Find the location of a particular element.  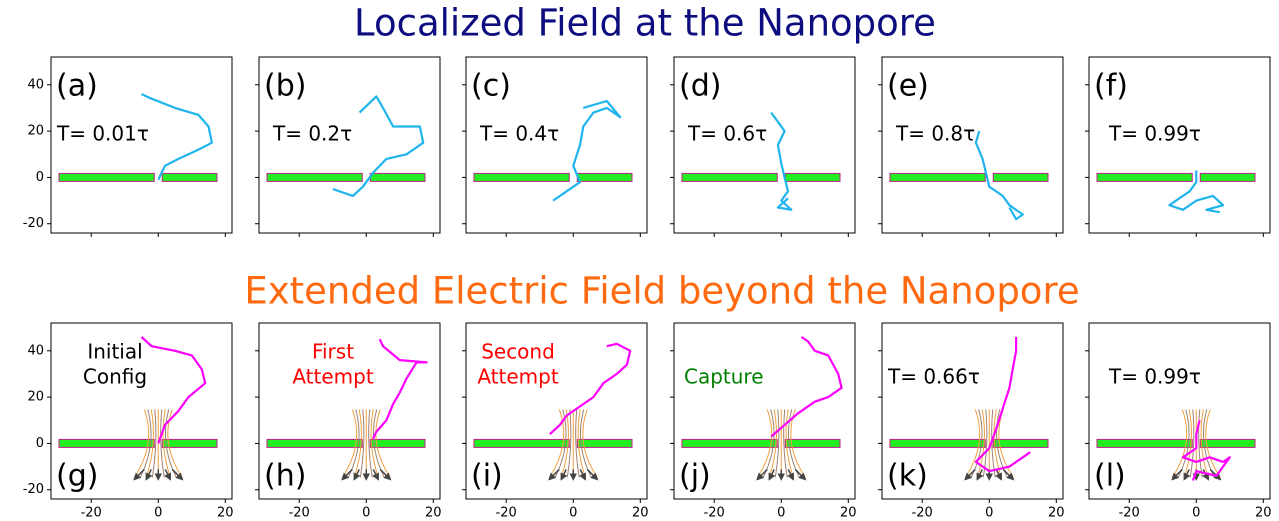

panel: -20 0 20 (j) Capture is located at coordinates (763, 421).